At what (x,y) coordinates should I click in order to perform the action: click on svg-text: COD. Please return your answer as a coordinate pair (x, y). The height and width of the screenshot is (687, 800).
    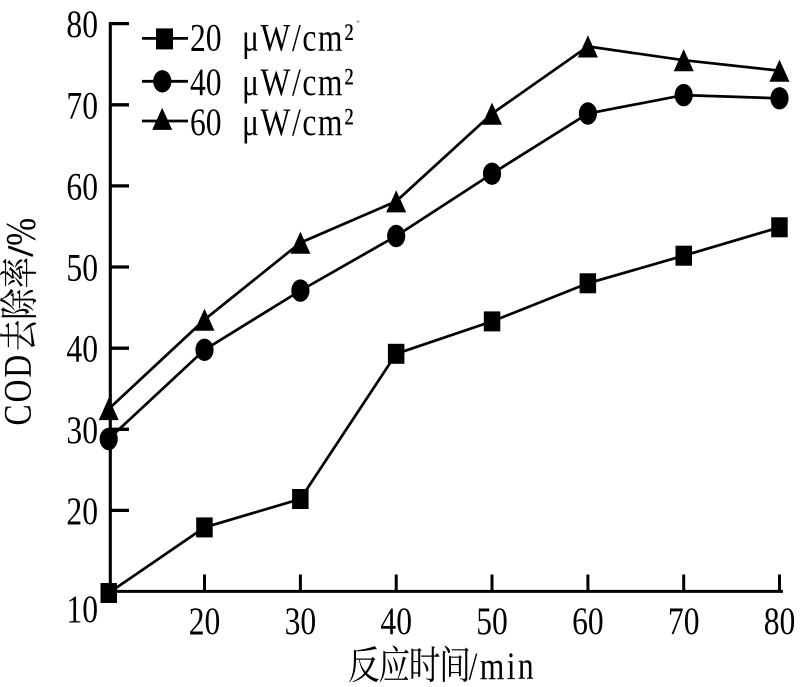
    Looking at the image, I should click on (19, 389).